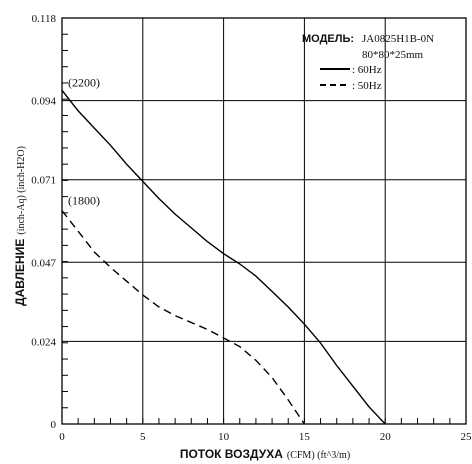  I want to click on y-tick-label-4: 0.094, so click(43, 102).